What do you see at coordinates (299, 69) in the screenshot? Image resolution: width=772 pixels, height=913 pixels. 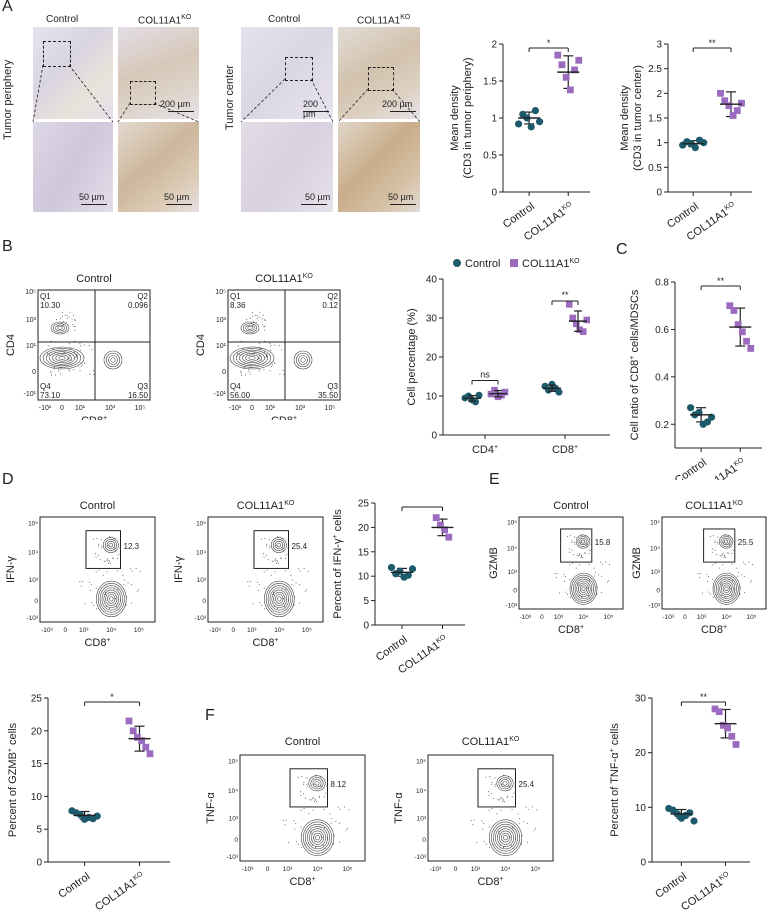 I see `zoom-box` at bounding box center [299, 69].